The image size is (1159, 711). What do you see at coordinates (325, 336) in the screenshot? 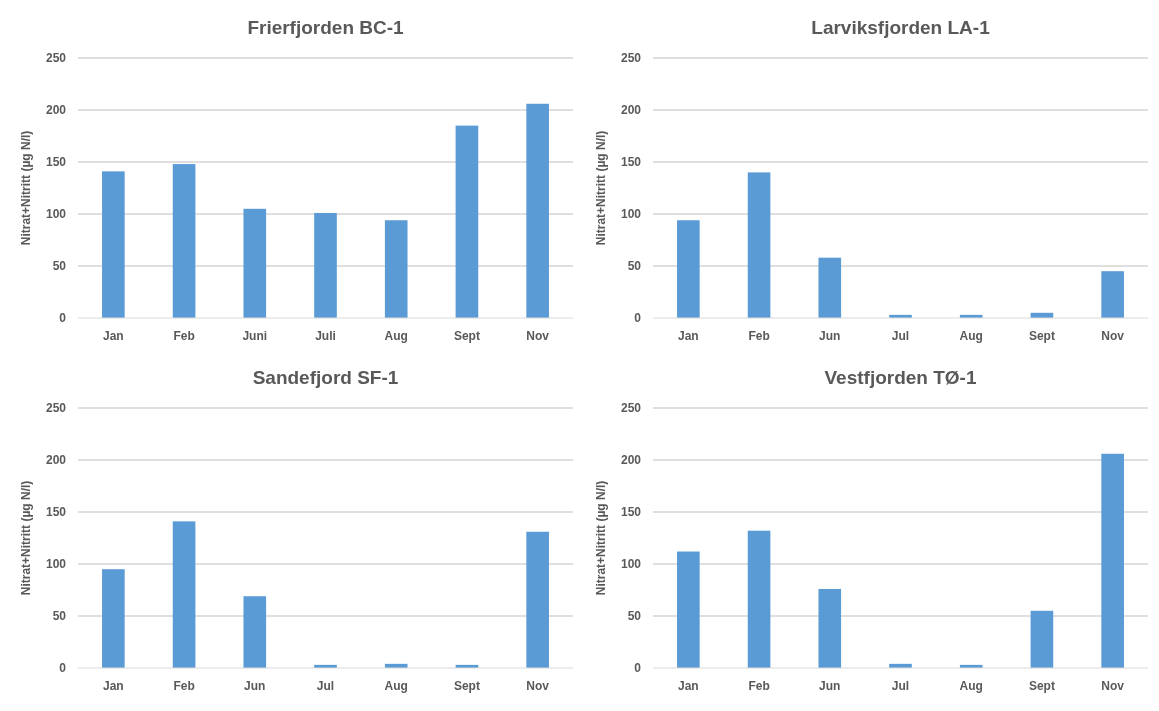
I see `x-tick-label: Juli` at bounding box center [325, 336].